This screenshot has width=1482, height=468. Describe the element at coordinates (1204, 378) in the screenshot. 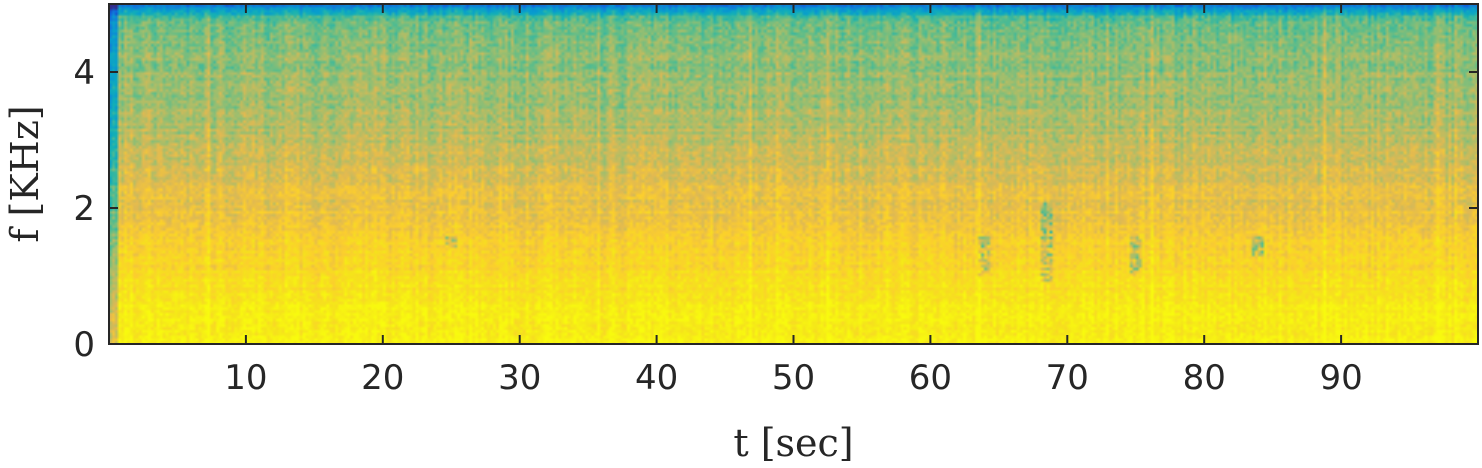

I see `x-tick-label: 80` at that location.